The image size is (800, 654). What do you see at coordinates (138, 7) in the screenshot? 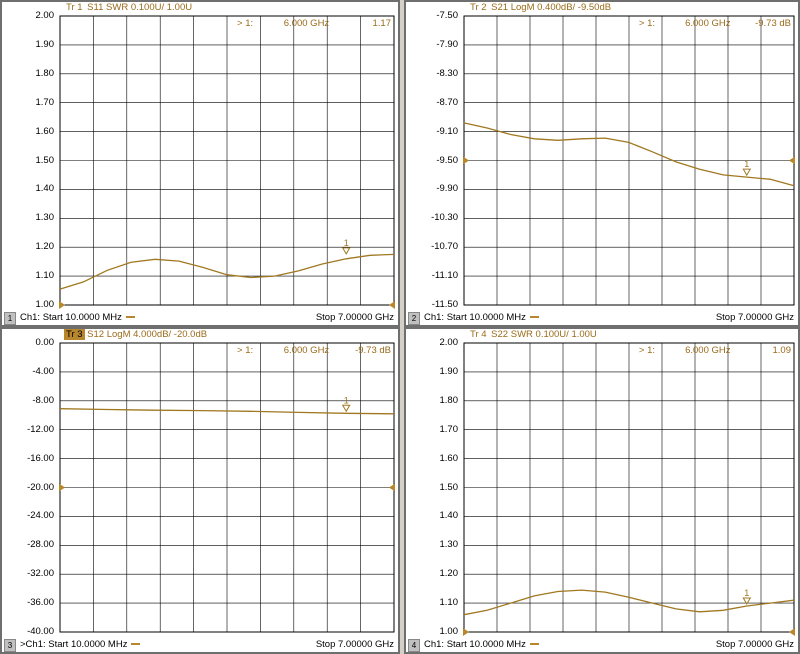
I see `trace-format-label: S11 SWR 0.100U/ 1.00U` at bounding box center [138, 7].